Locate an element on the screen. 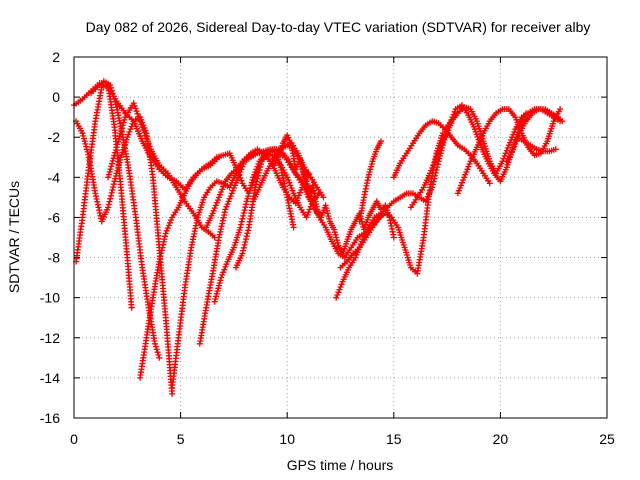  x-tick-label: 20 is located at coordinates (501, 439).